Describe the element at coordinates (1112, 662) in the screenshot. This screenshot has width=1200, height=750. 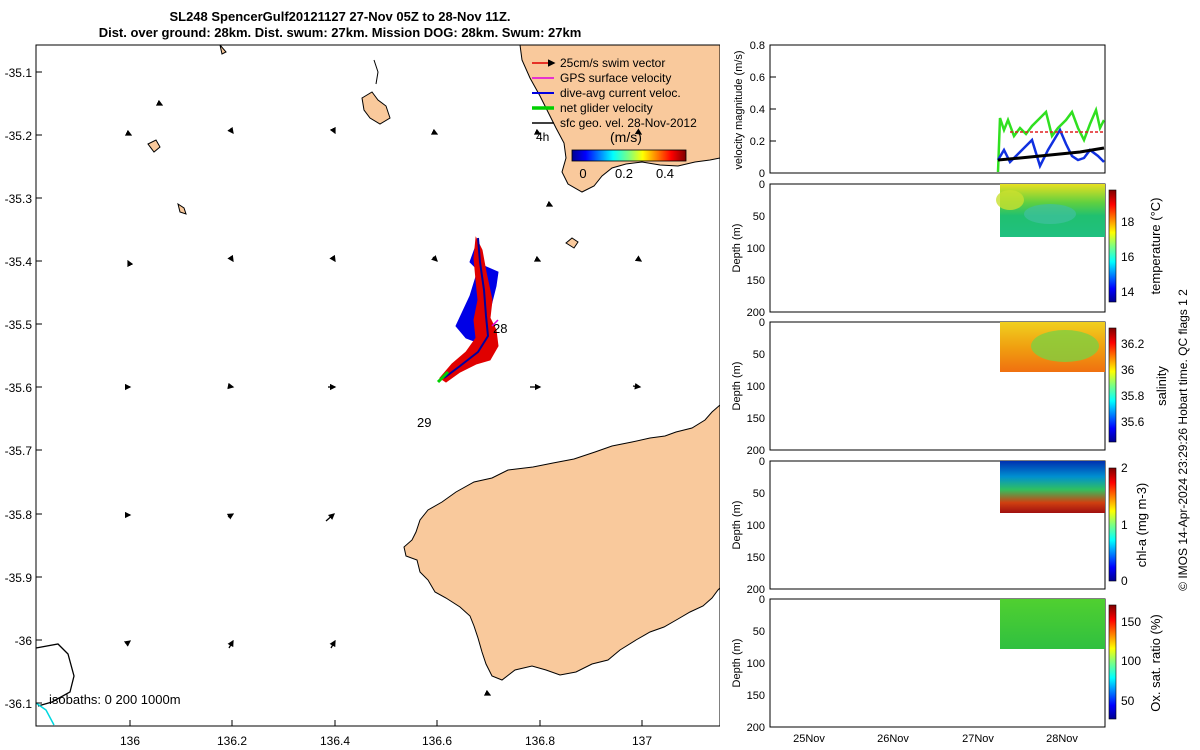
I see `oxygen-colorbar` at that location.